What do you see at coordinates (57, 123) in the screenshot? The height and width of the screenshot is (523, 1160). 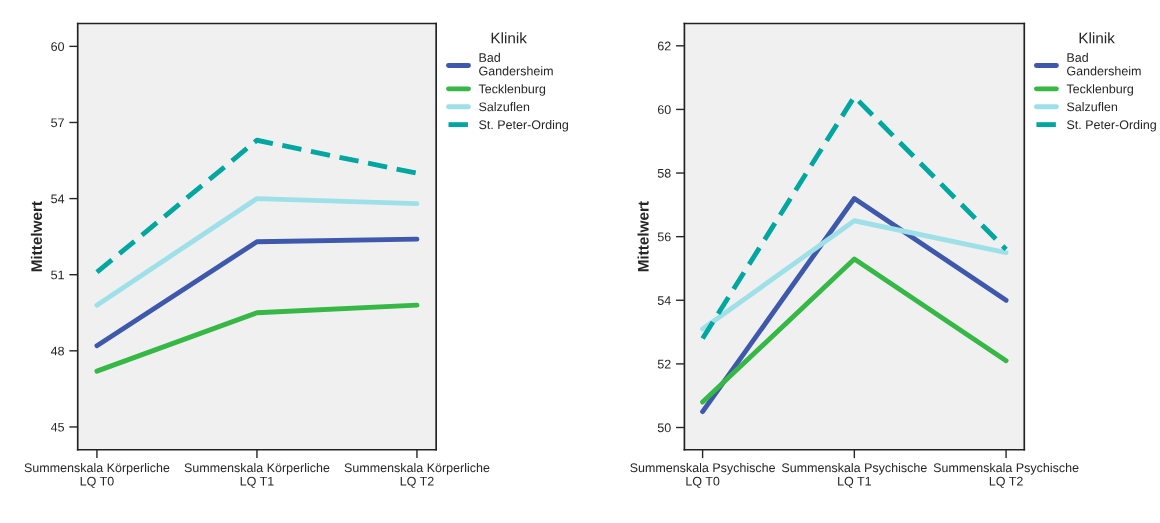 I see `y-tick-label: 57` at bounding box center [57, 123].